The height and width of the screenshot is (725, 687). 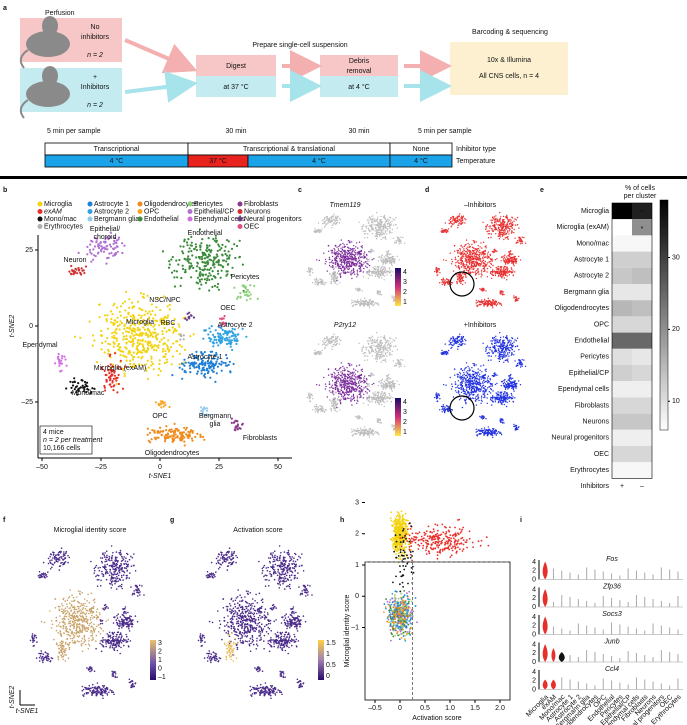 What do you see at coordinates (476, 149) in the screenshot?
I see `label: Inhibitor type` at bounding box center [476, 149].